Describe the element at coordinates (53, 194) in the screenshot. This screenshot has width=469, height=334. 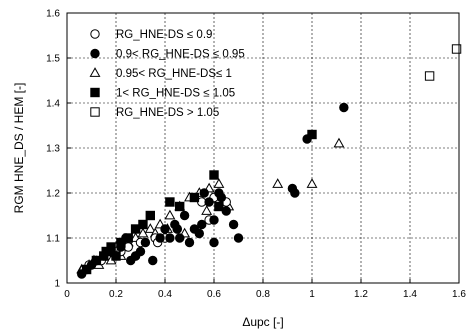
I see `y-tick-label: 1.2` at that location.